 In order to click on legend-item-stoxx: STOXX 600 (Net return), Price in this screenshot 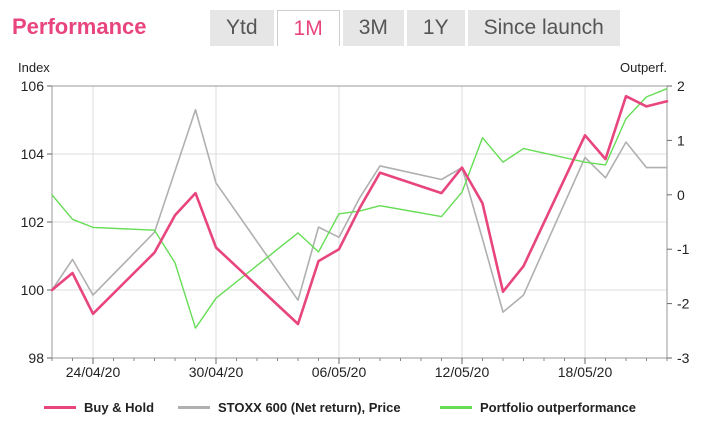, I will do `click(289, 407)`.